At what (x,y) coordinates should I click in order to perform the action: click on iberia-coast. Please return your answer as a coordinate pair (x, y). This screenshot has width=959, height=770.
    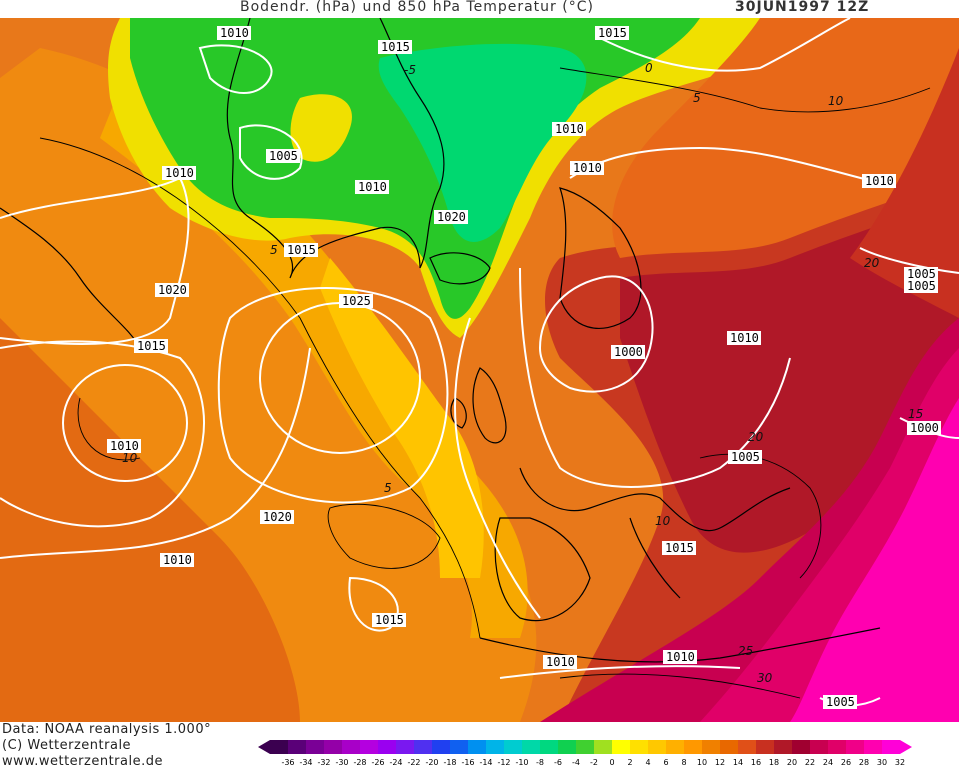
    Looking at the image, I should click on (542, 569).